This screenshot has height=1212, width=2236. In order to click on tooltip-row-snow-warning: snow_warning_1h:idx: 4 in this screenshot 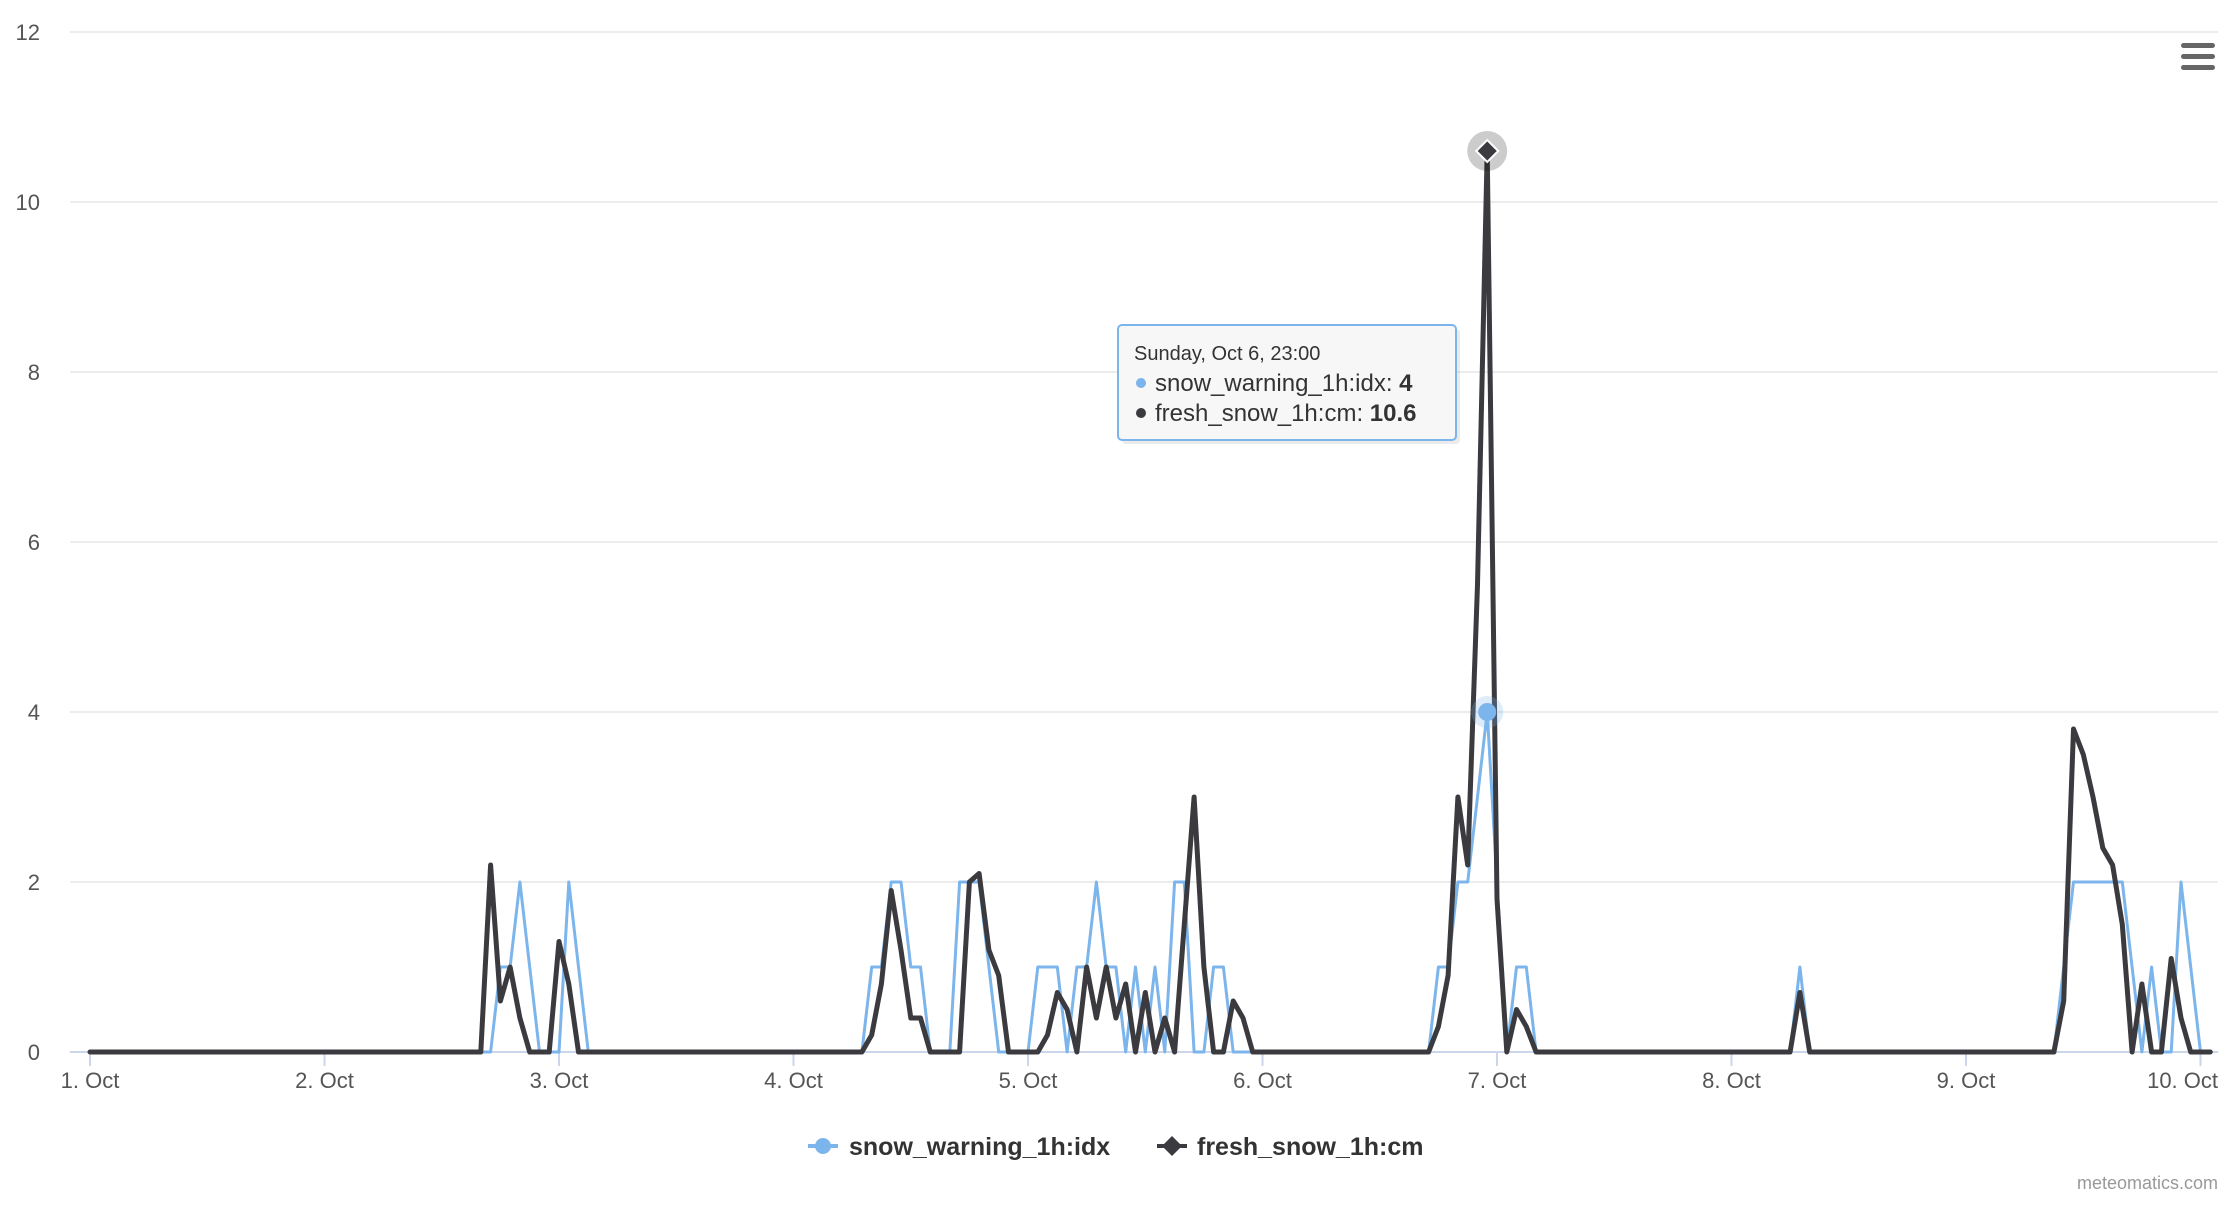, I will do `click(1284, 383)`.